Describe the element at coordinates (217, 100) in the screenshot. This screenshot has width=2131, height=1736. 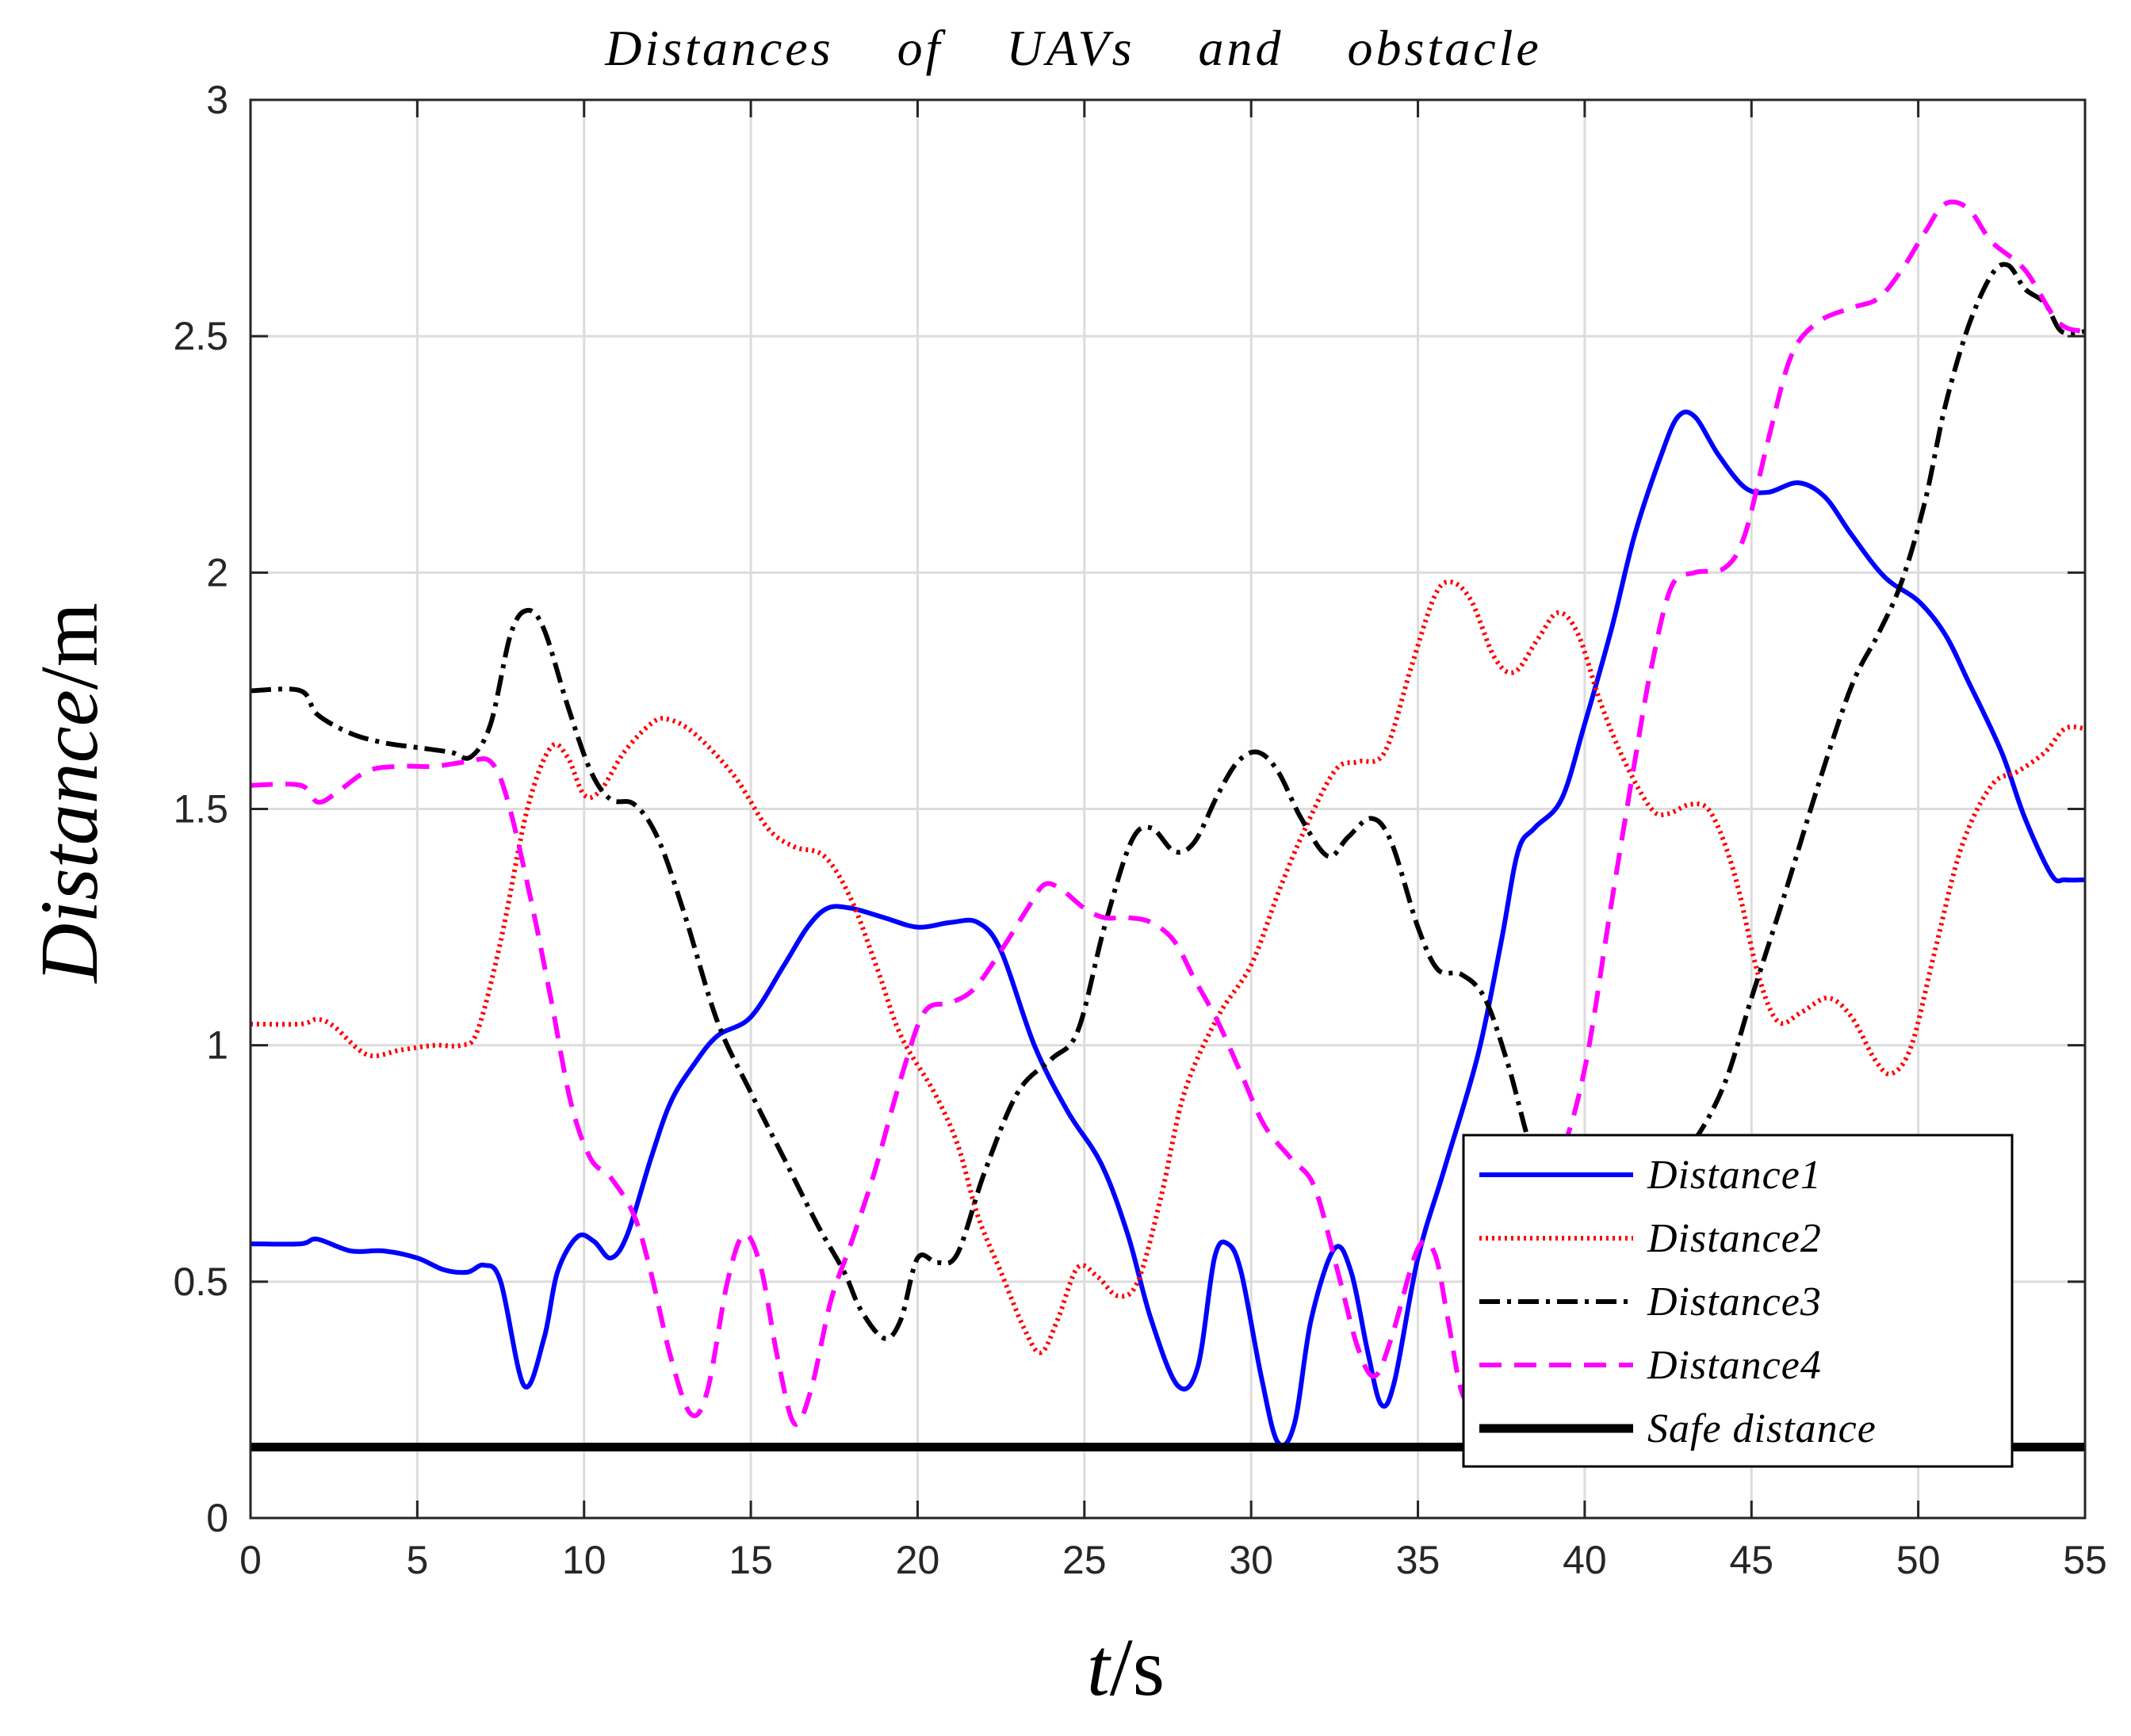
I see `y-tick-label: 3` at that location.